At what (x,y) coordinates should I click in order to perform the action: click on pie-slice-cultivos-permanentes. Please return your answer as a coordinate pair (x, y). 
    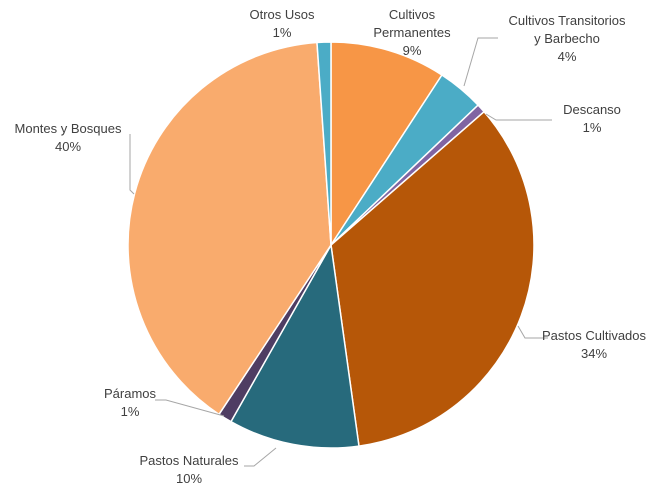
    Looking at the image, I should click on (386, 144).